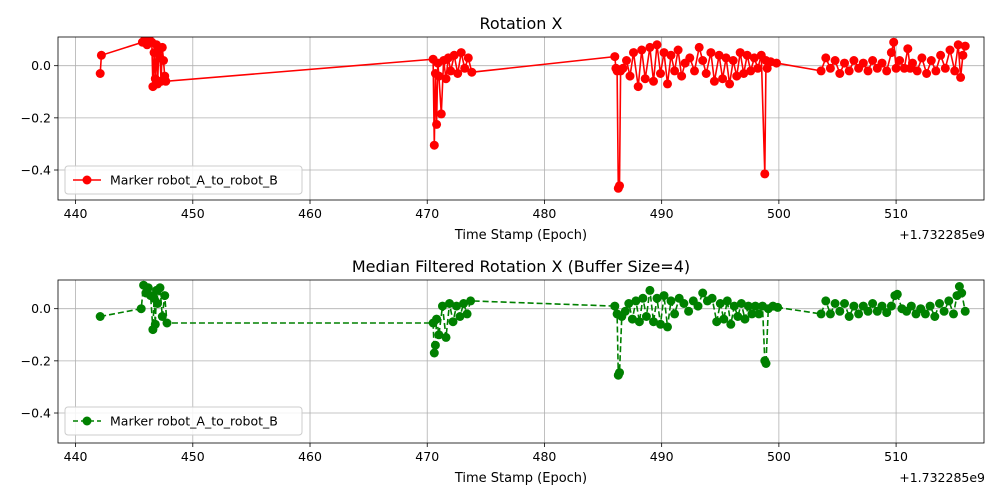 This screenshot has width=1000, height=500. What do you see at coordinates (36, 170) in the screenshot?
I see `y-tick-label: −0.4` at bounding box center [36, 170].